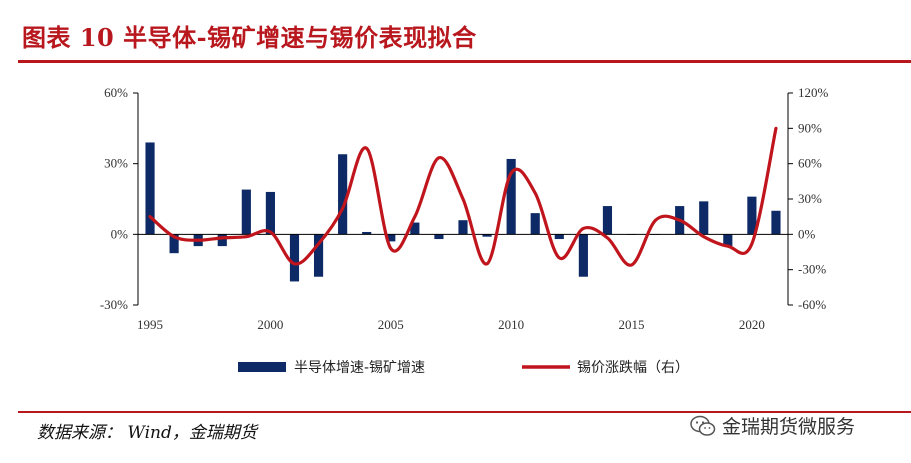  What do you see at coordinates (116, 163) in the screenshot?
I see `left-tick-label: 30%` at bounding box center [116, 163].